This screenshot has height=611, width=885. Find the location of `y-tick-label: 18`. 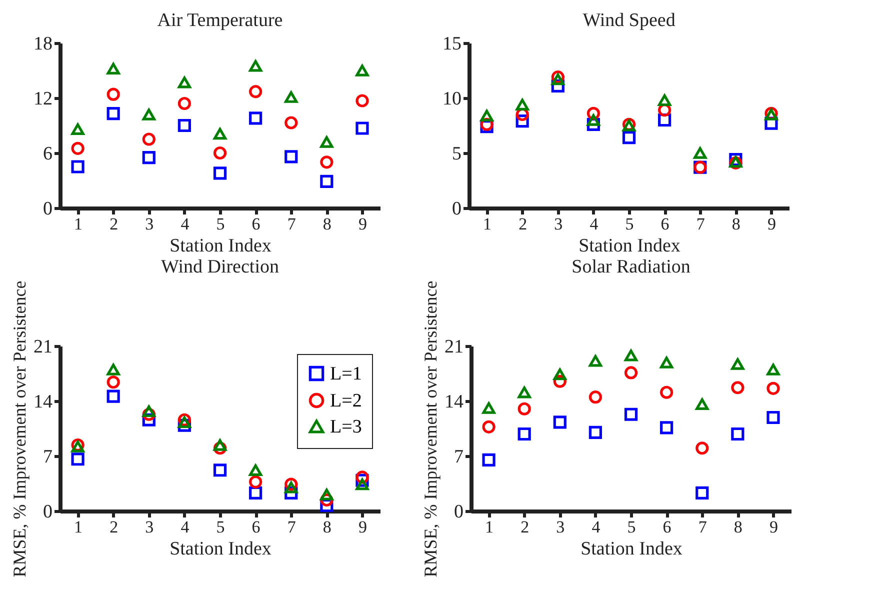

y-tick-label: 18 is located at coordinates (43, 44).